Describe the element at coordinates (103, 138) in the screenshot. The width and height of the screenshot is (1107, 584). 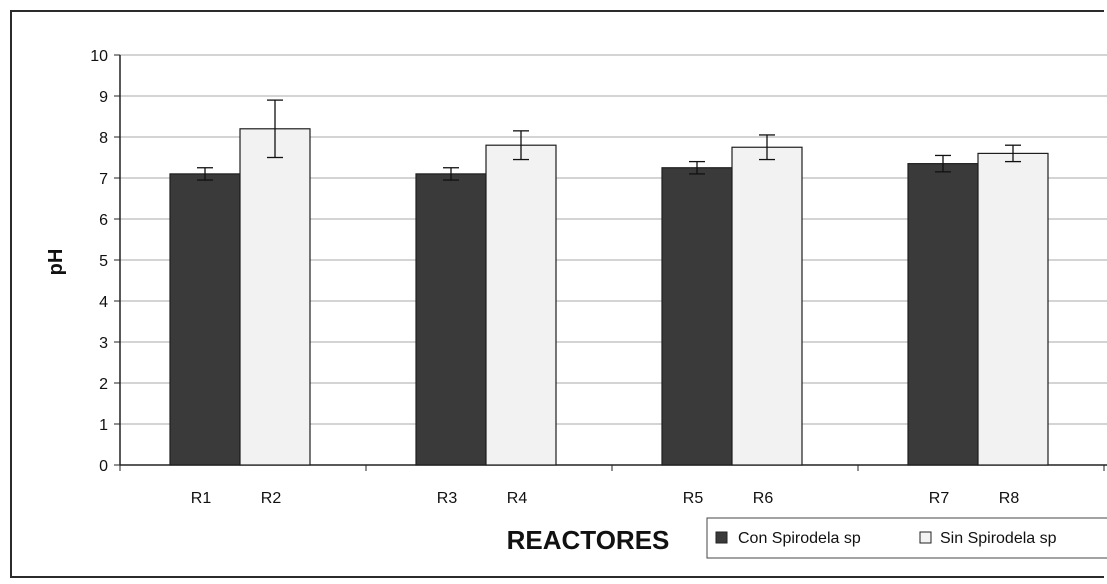
I see `y-tick-label-8: 8` at that location.